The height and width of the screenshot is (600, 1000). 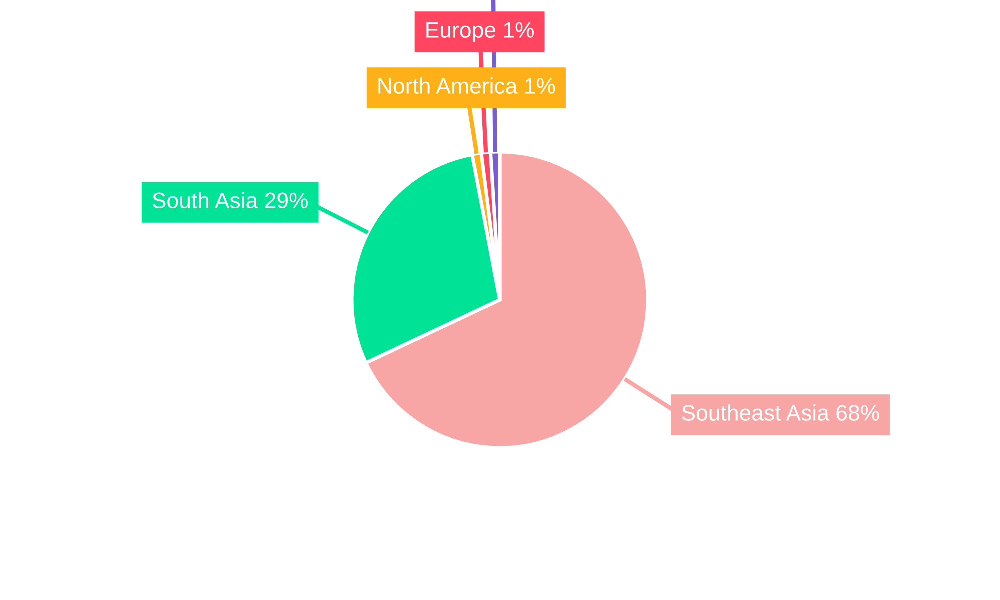 What do you see at coordinates (480, 32) in the screenshot?
I see `slice-label: Europe 1%` at bounding box center [480, 32].